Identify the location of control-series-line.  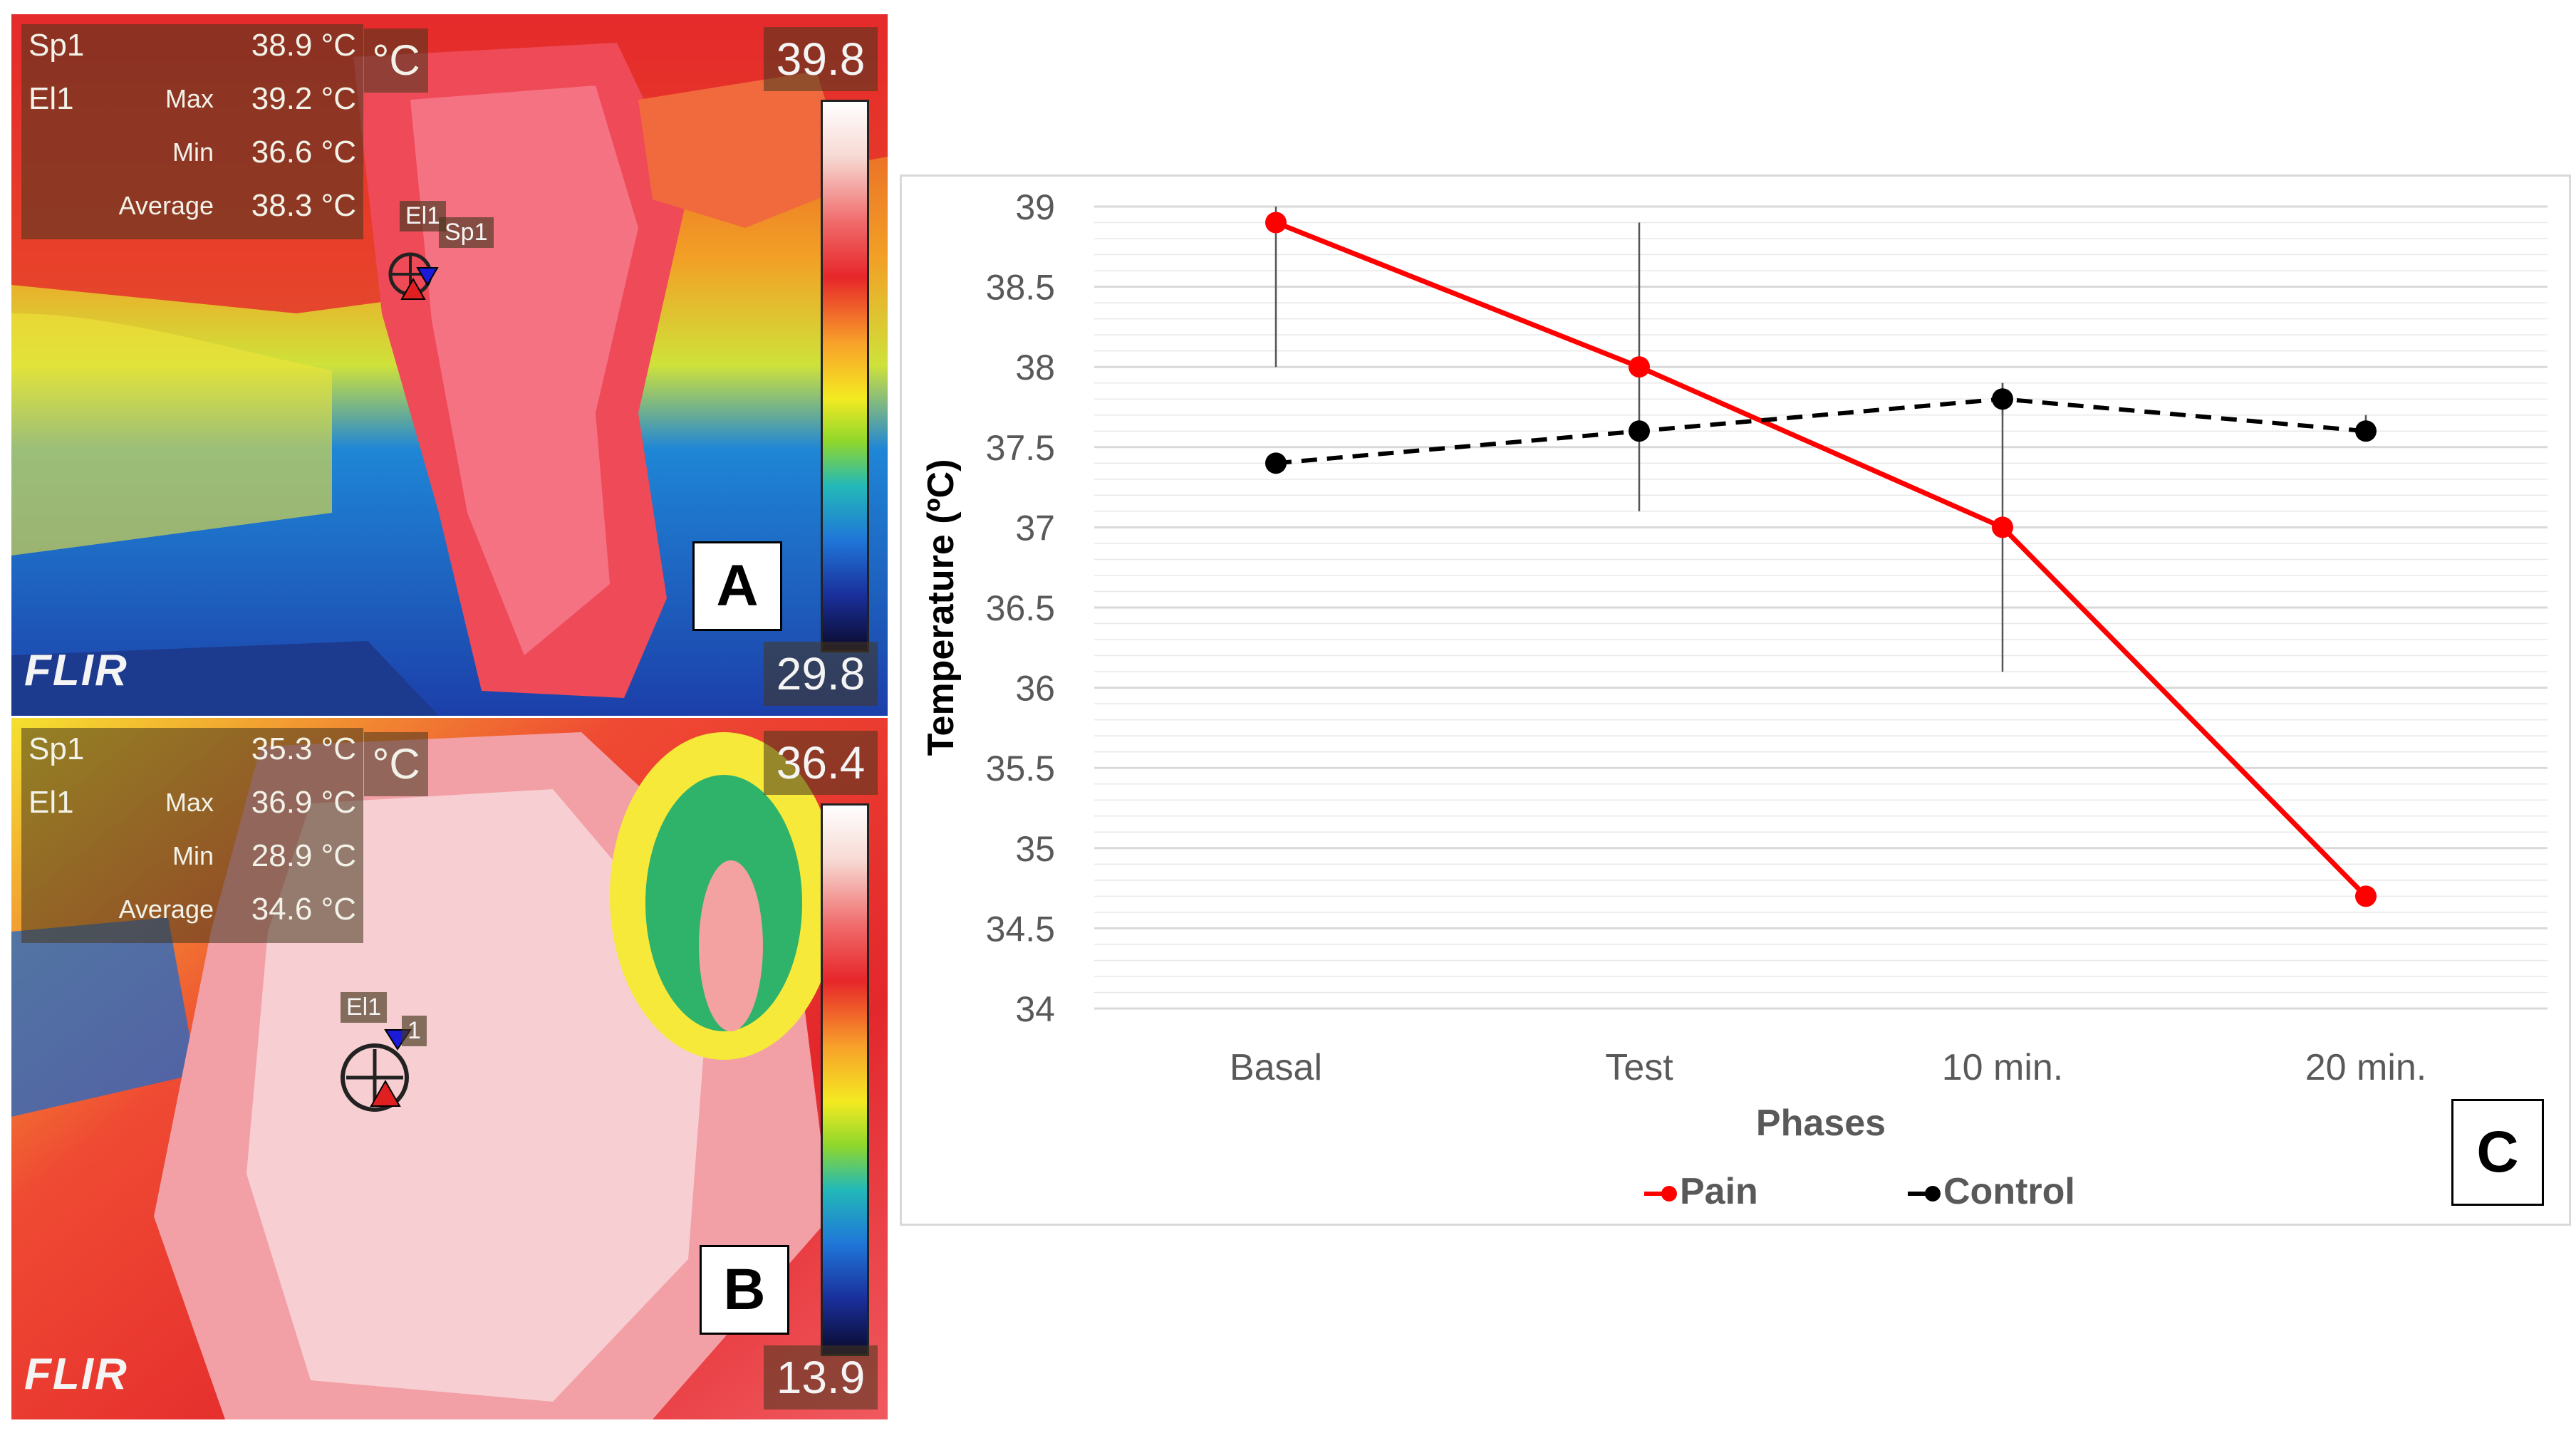
(1821, 431).